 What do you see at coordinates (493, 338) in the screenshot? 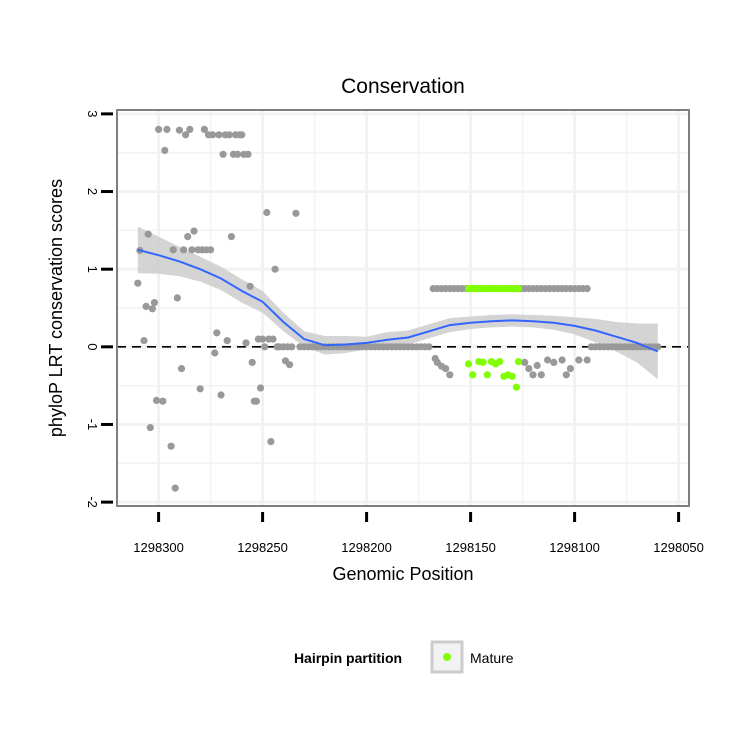
I see `series-mature` at bounding box center [493, 338].